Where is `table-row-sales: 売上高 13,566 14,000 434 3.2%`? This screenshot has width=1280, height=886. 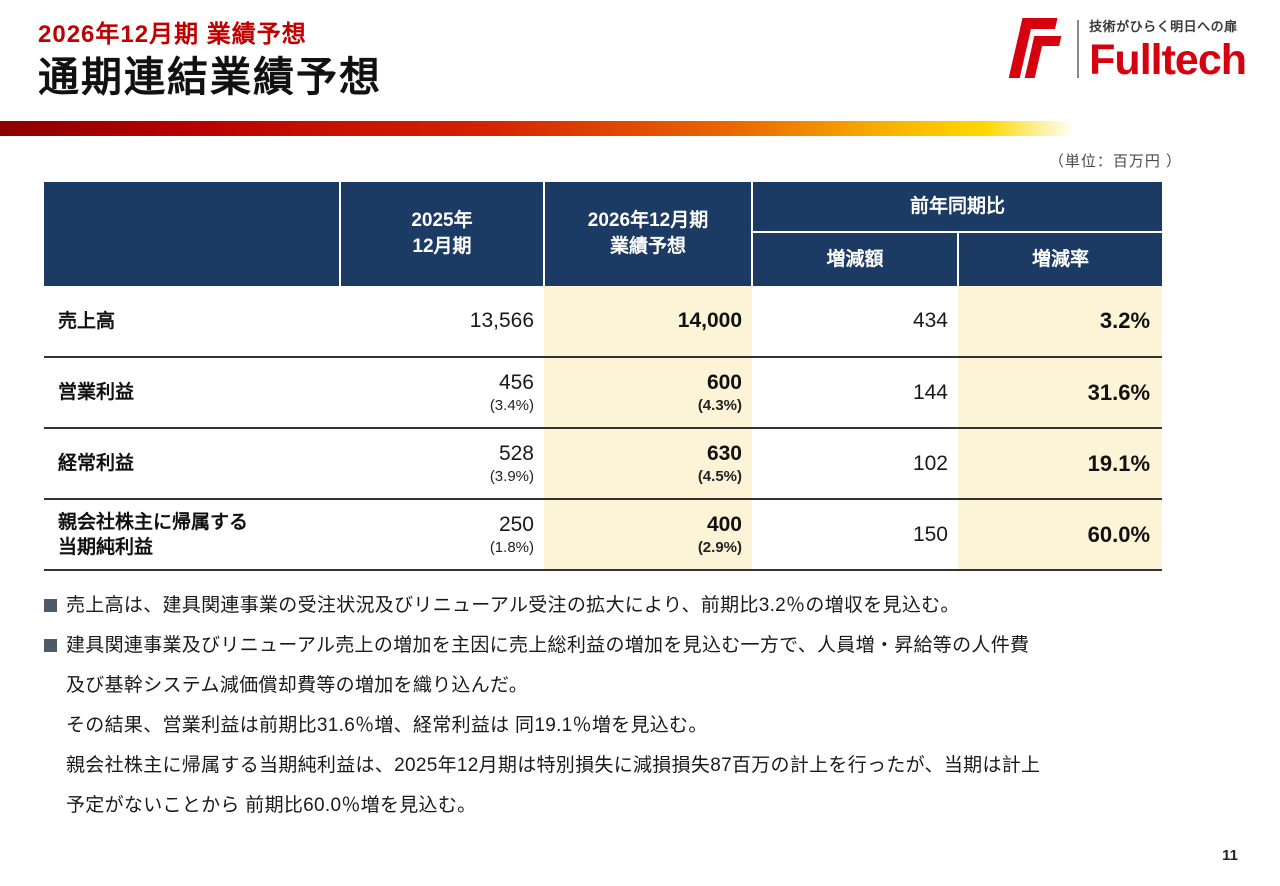
table-row-sales: 売上高 13,566 14,000 434 3.2% is located at coordinates (603, 322).